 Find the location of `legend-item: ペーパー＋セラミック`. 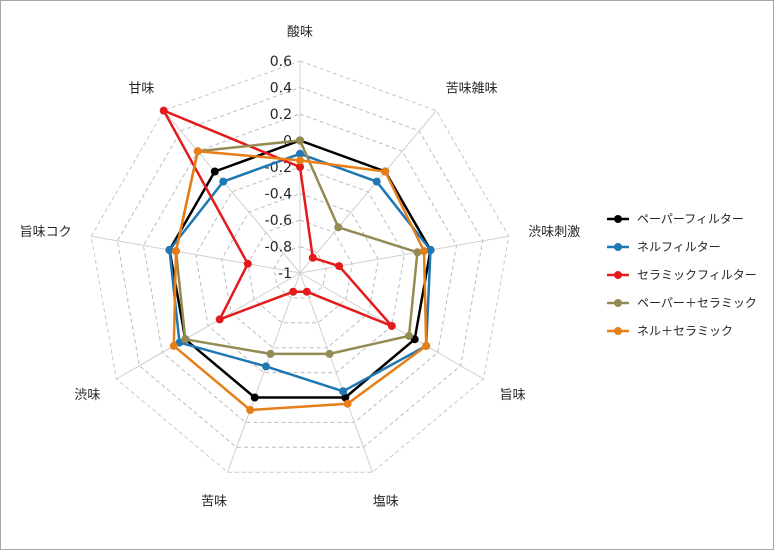

legend-item: ペーパー＋セラミック is located at coordinates (682, 303).